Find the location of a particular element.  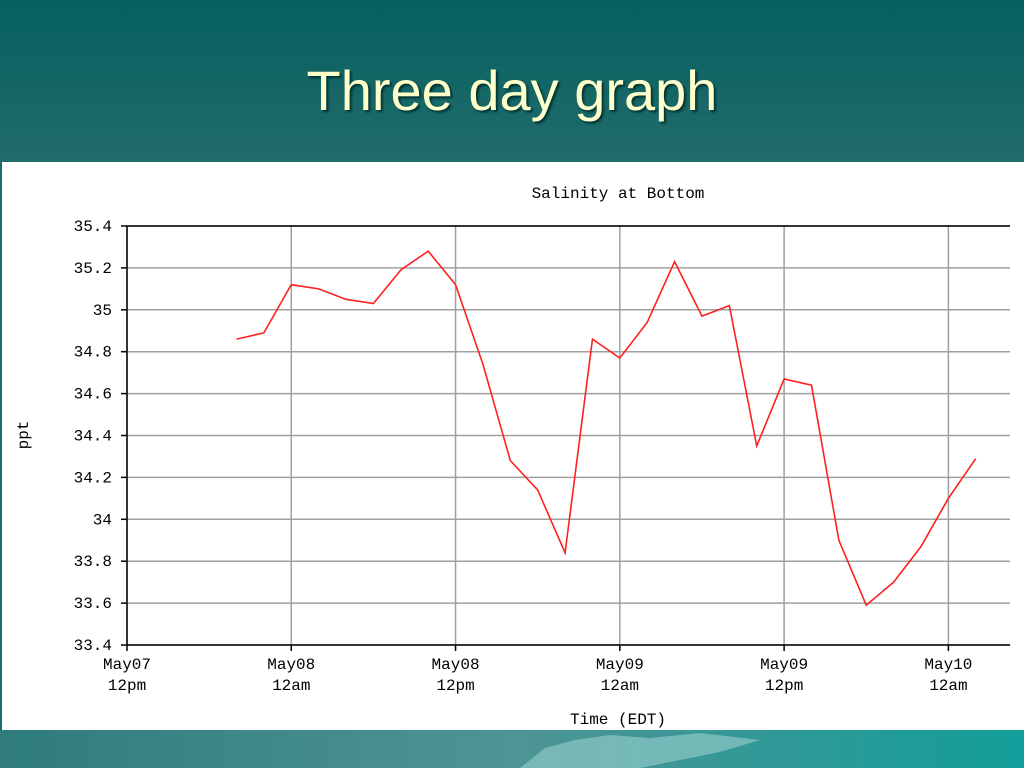

left-edge is located at coordinates (1, 446).